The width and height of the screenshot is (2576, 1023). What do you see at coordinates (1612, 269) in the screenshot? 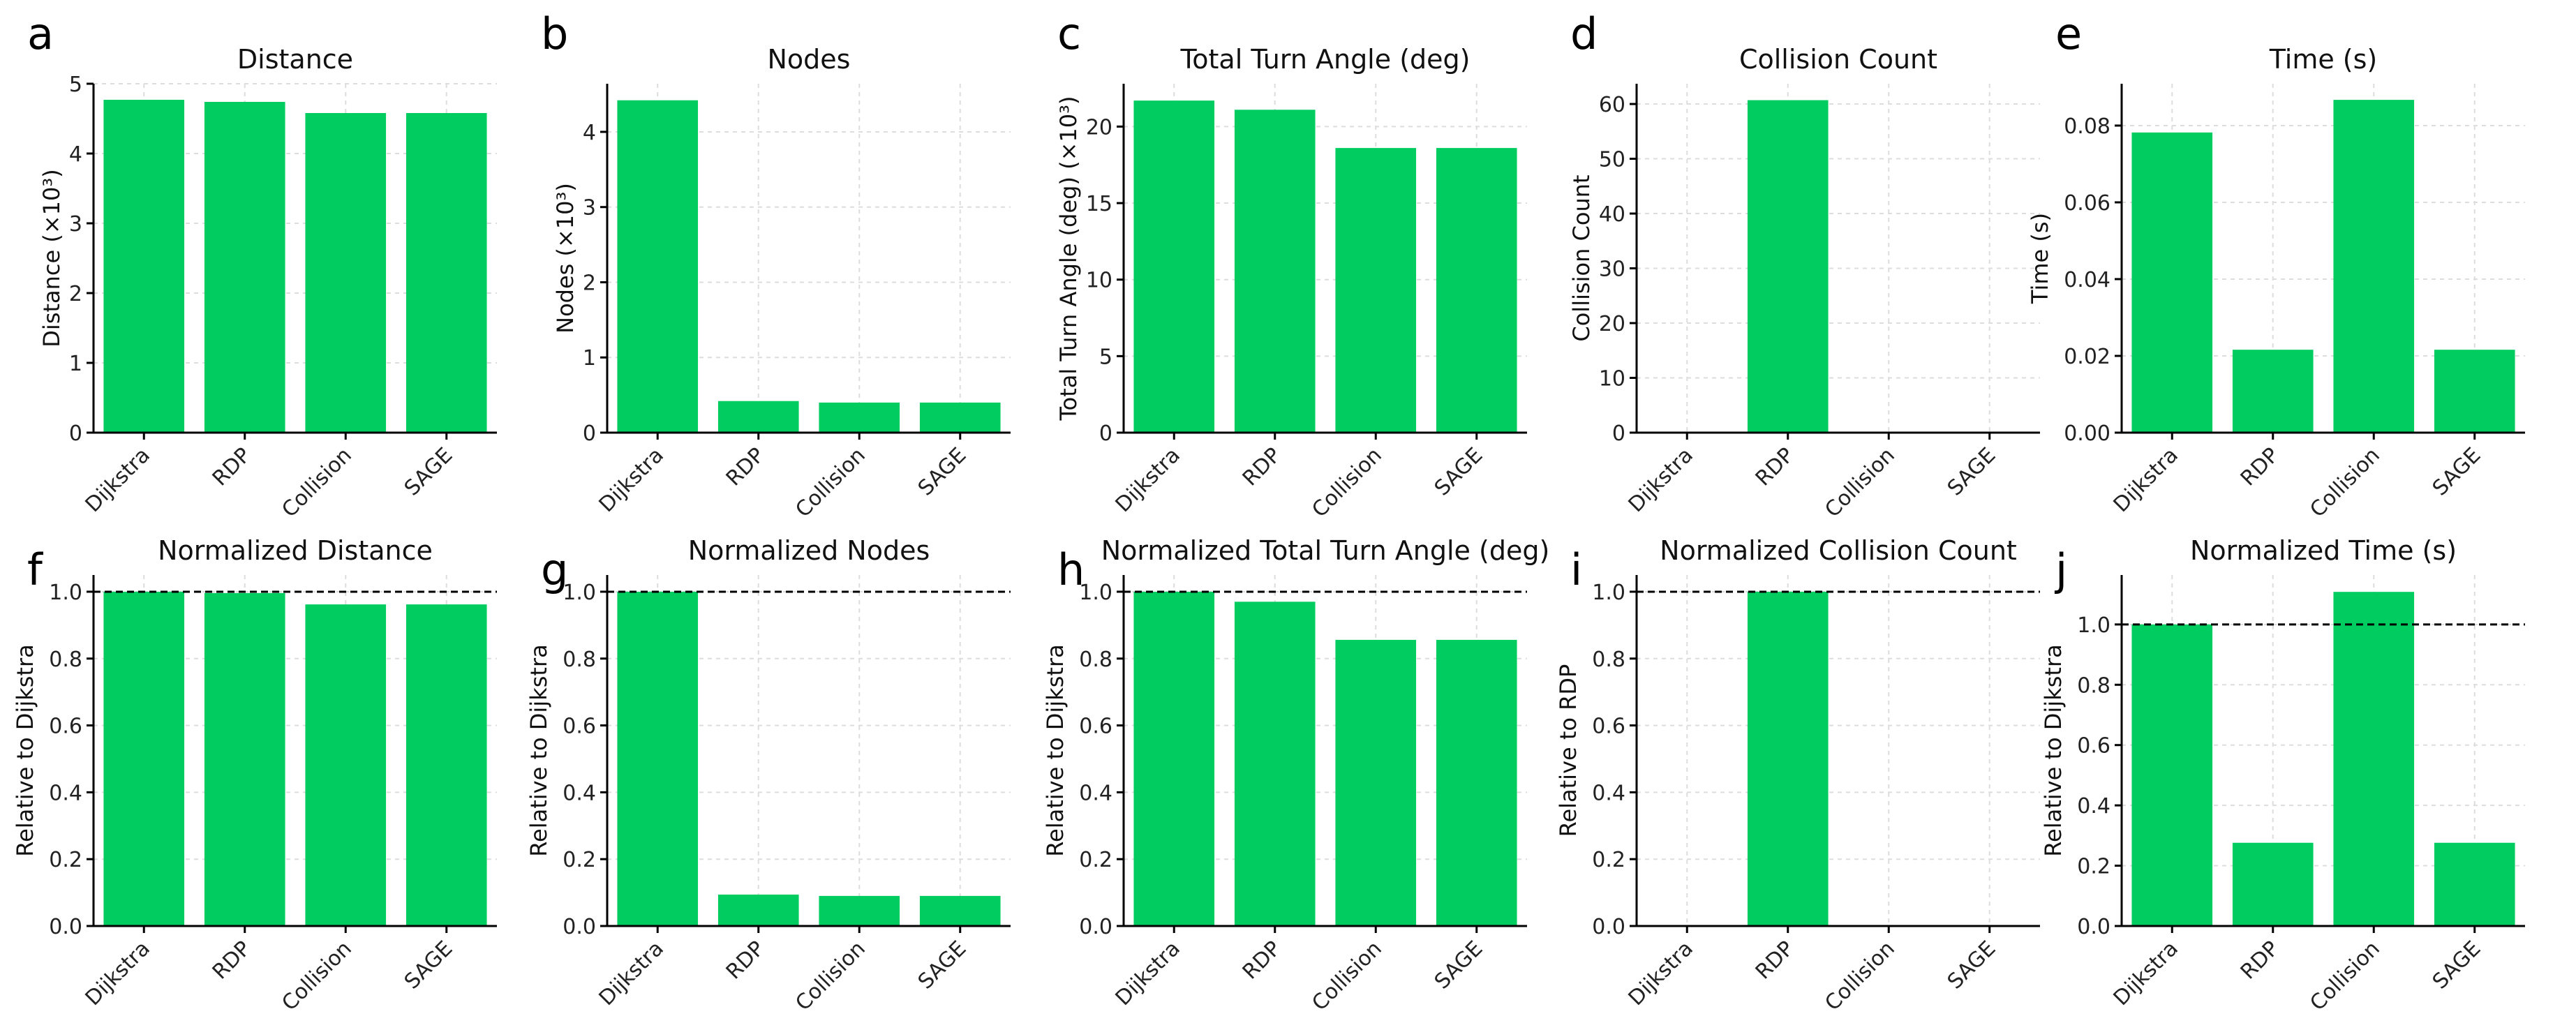
I see `y-tick-label: 30` at bounding box center [1612, 269].